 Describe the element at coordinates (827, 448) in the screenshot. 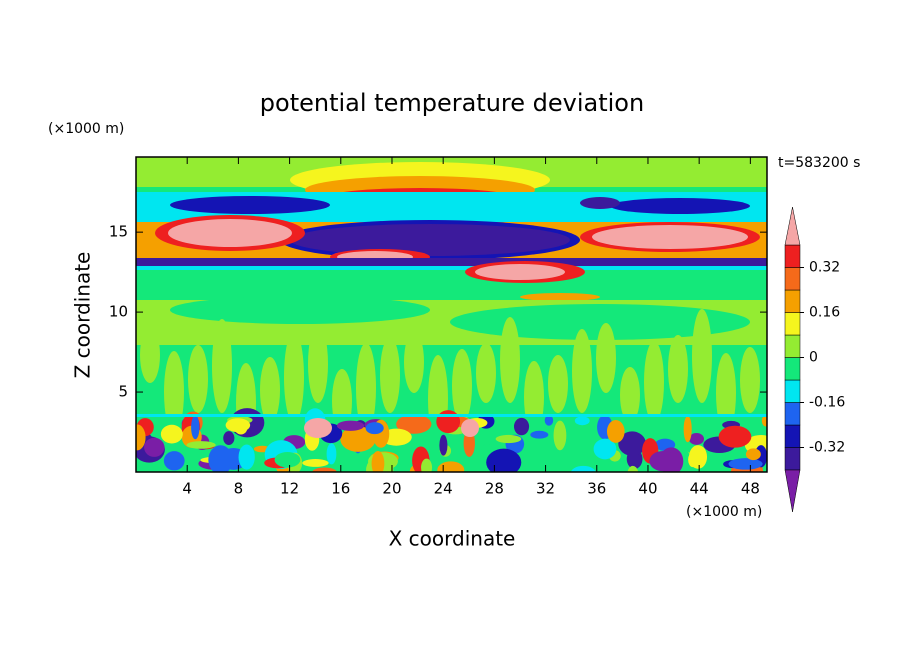

I see `colorbar-tick-label: -0.32` at that location.